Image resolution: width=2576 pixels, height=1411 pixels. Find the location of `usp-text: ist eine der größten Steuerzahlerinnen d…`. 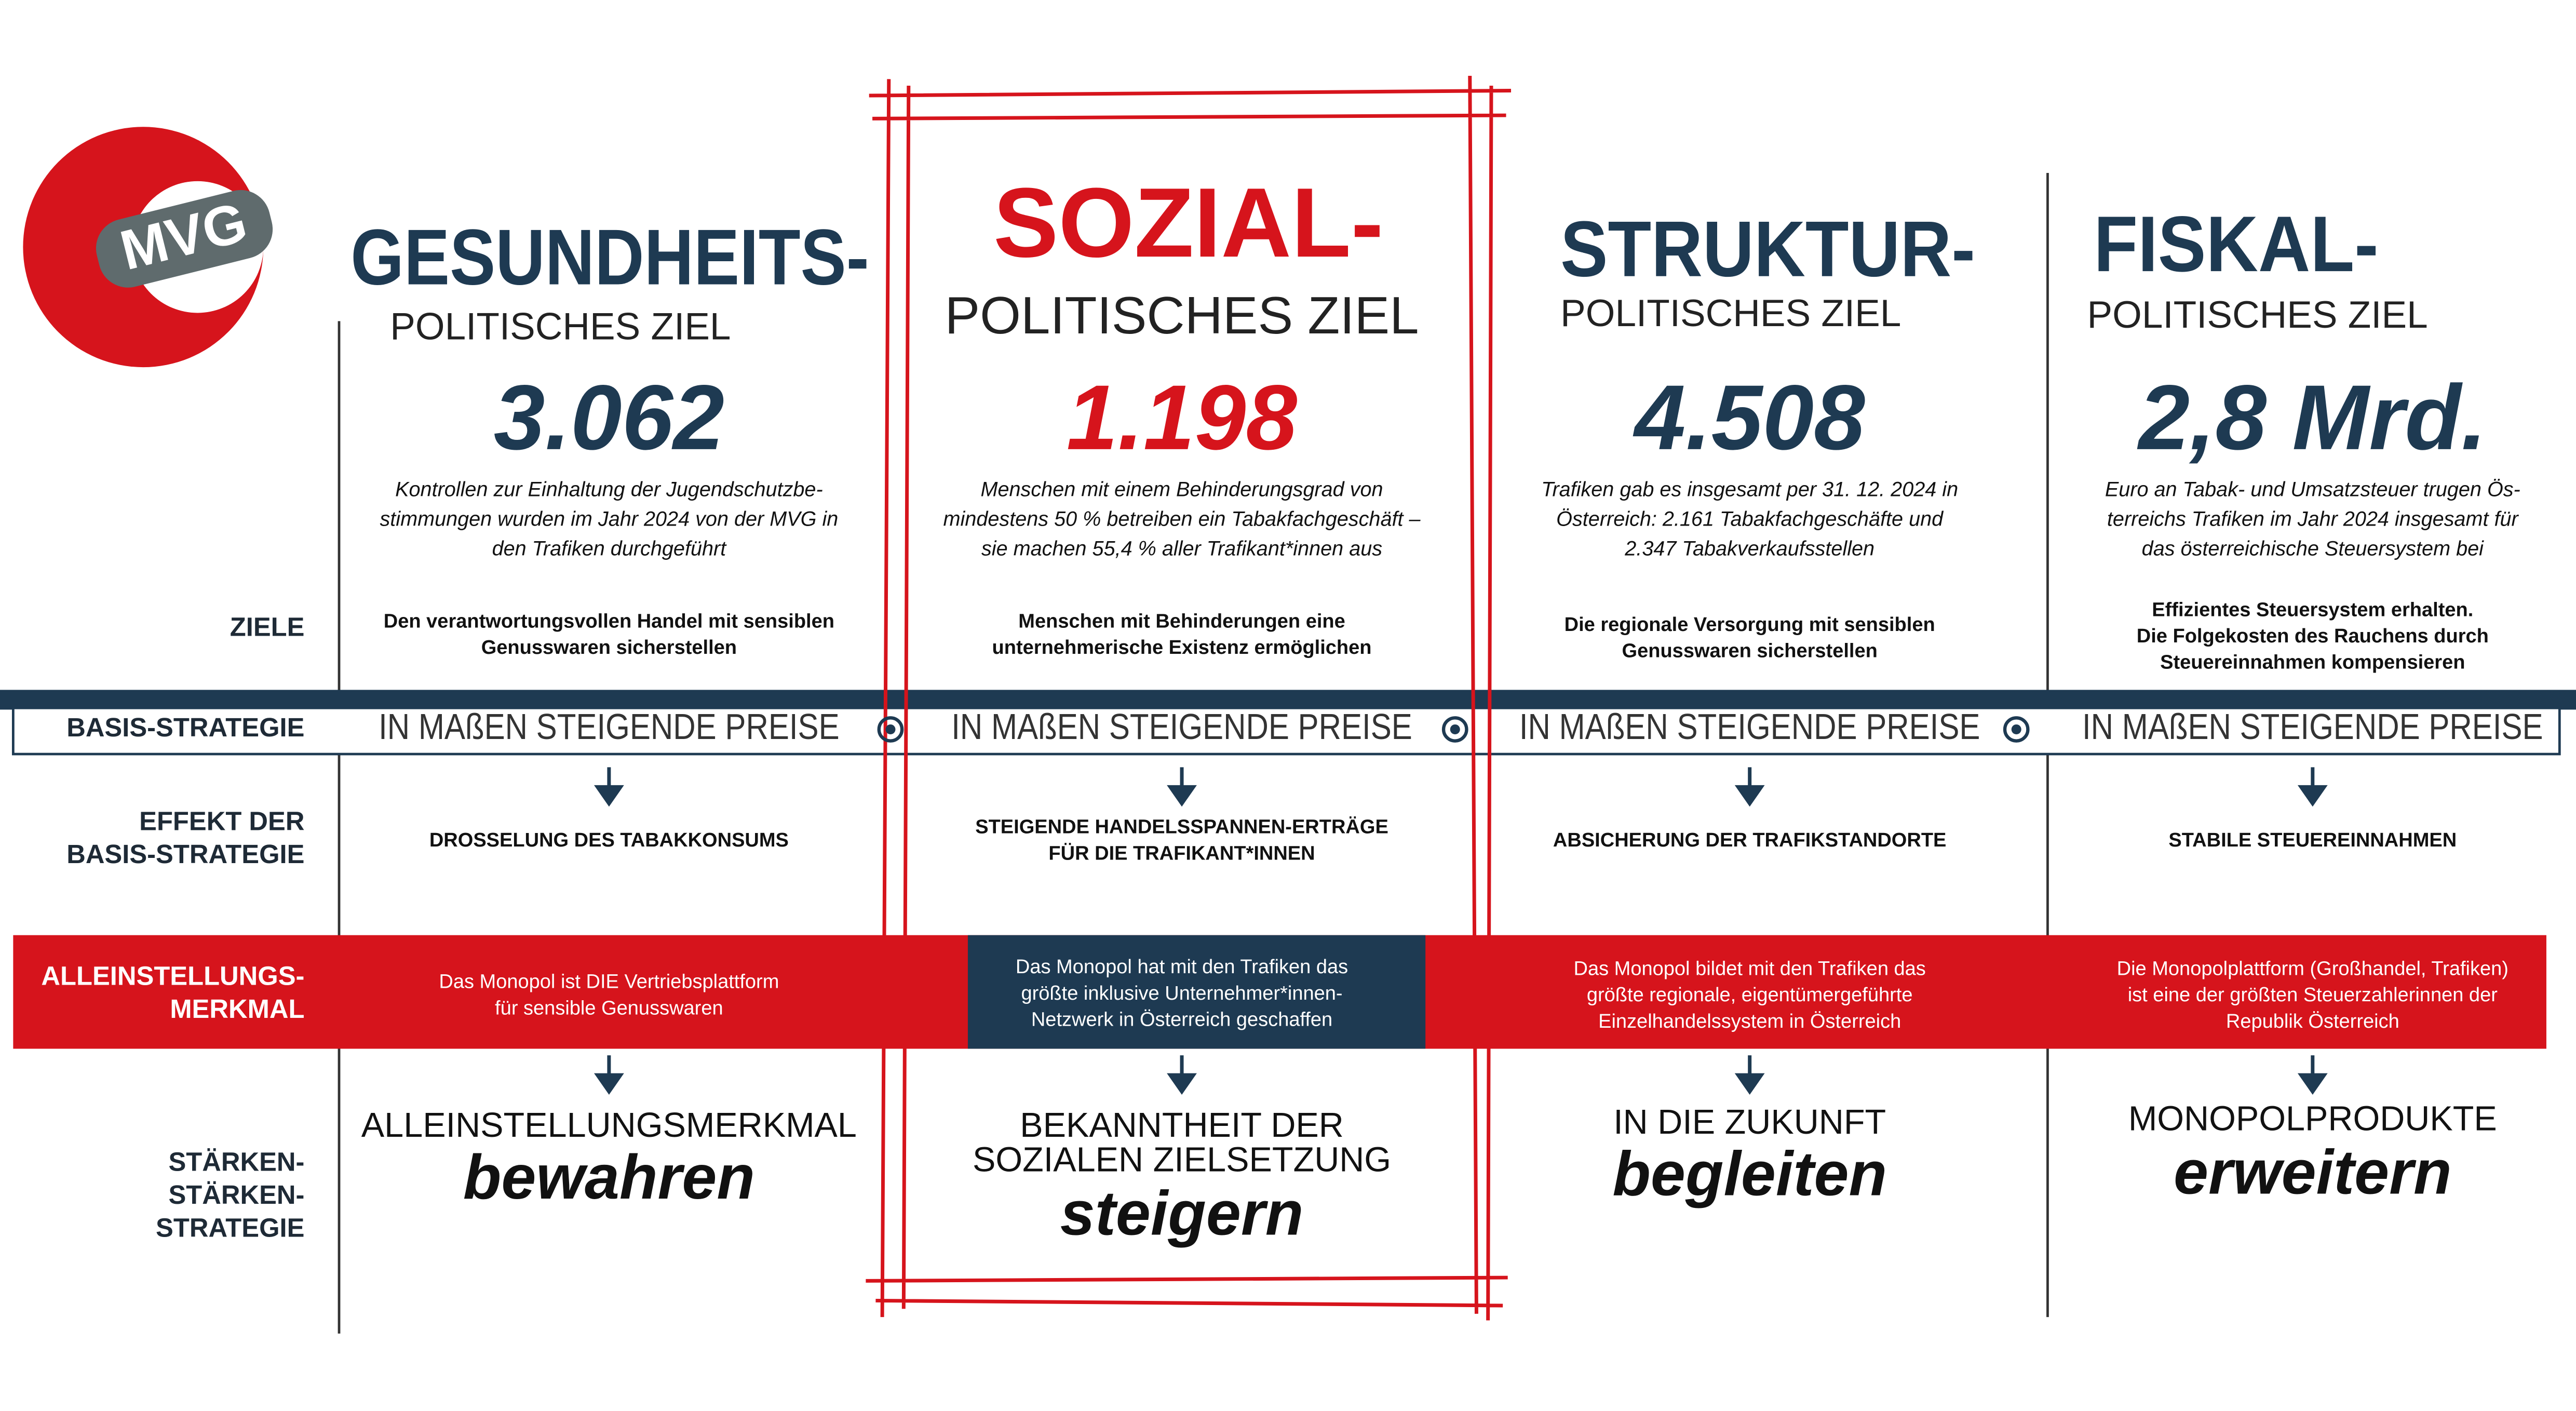

usp-text: ist eine der größten Steuerzahlerinnen d… is located at coordinates (2313, 995).